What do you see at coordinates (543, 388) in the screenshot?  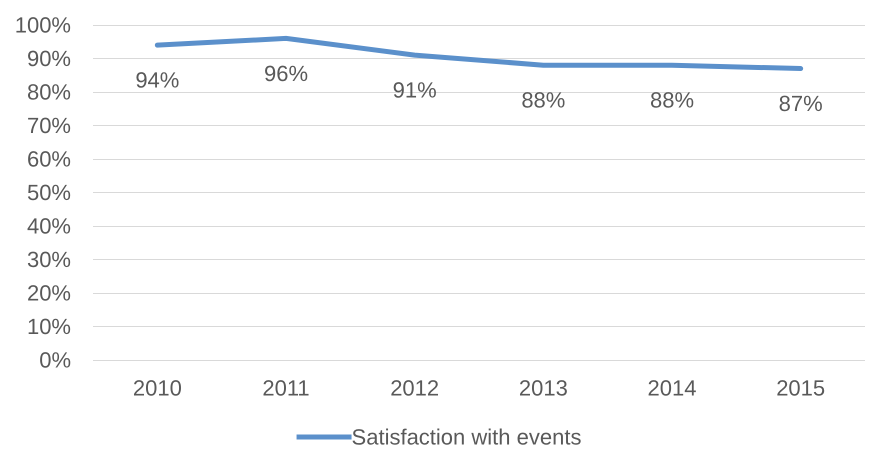 I see `x-tick-label: 2013` at bounding box center [543, 388].